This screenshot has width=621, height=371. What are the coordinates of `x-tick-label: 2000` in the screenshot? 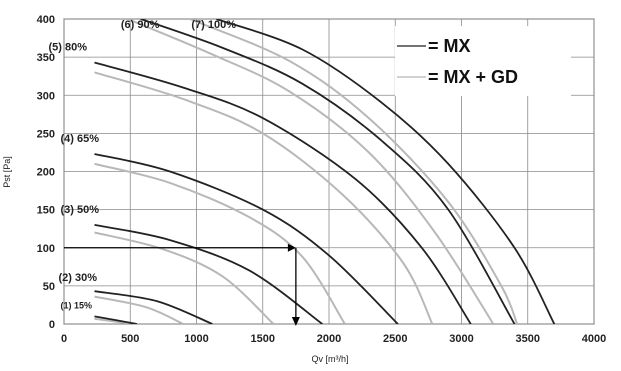 It's located at (329, 339).